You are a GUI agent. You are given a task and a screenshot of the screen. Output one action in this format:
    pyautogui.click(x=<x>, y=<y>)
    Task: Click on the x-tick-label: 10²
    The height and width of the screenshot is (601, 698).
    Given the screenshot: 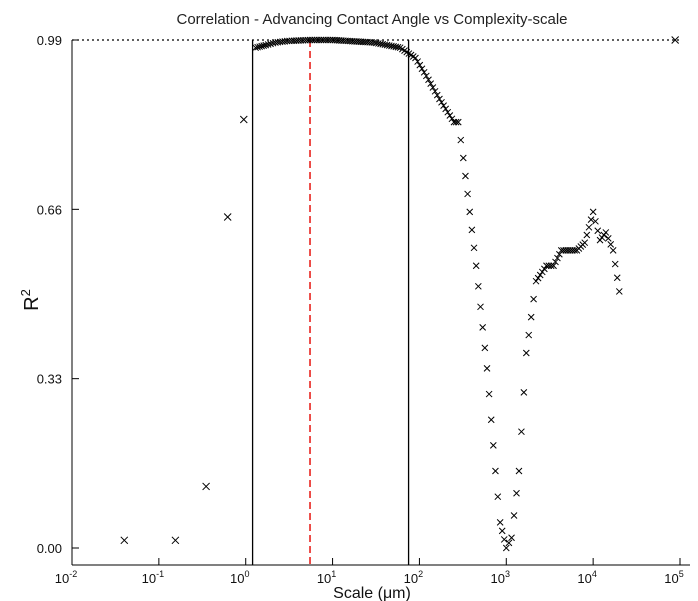 What is the action you would take?
    pyautogui.click(x=413, y=577)
    